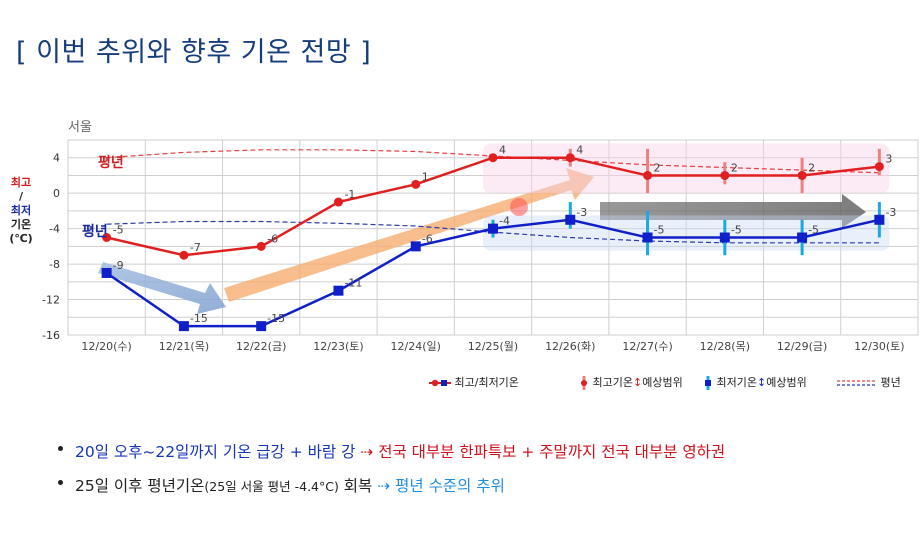 The height and width of the screenshot is (543, 923). What do you see at coordinates (338, 346) in the screenshot?
I see `x-tick-label: 12/23(토)` at bounding box center [338, 346].